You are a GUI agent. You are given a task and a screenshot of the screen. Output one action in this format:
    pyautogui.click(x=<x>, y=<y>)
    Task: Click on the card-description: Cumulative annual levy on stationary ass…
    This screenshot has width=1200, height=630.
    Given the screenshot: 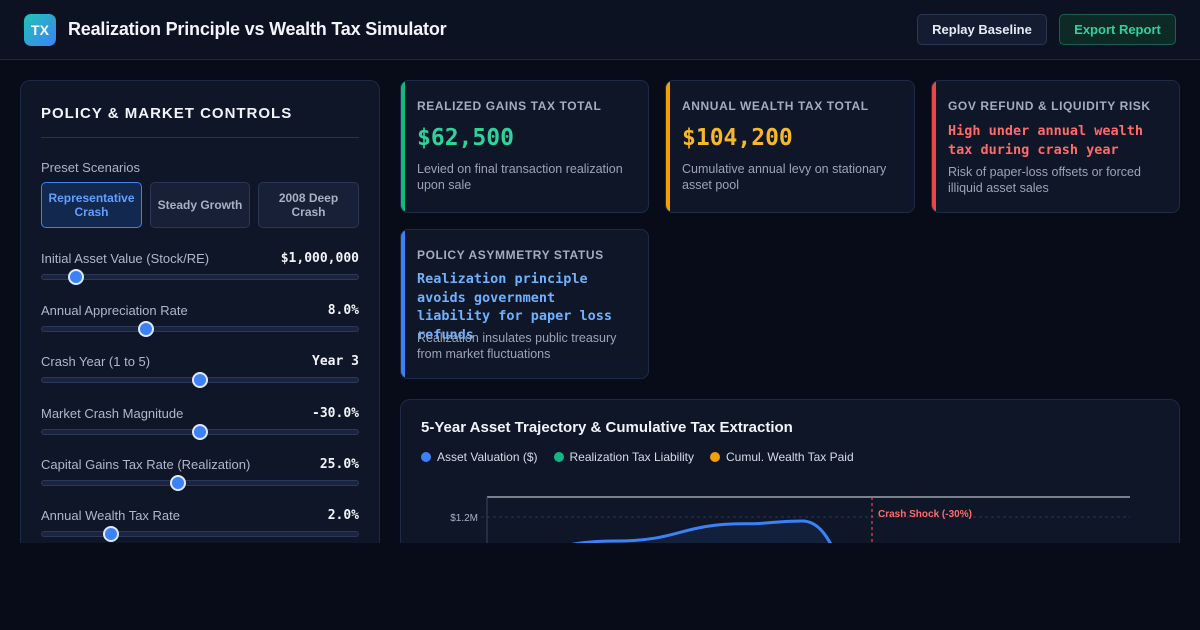 What is the action you would take?
    pyautogui.click(x=784, y=177)
    